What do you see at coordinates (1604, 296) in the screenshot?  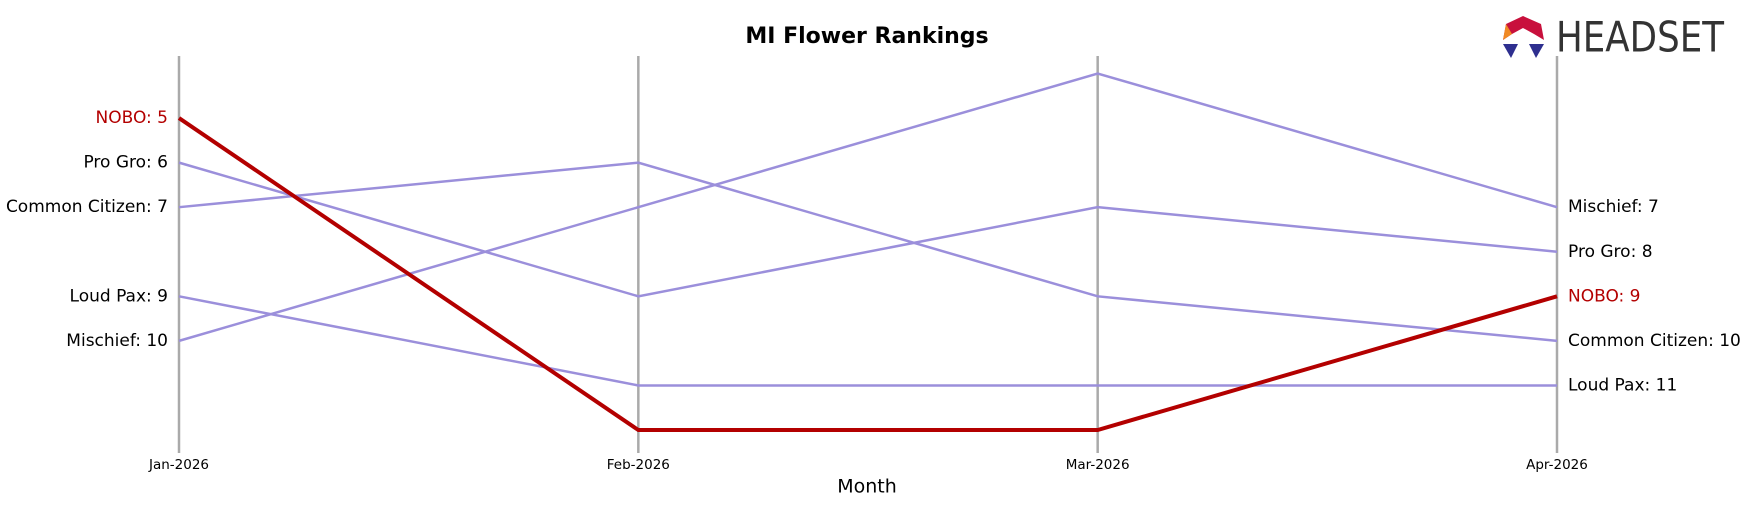 I see `data-label: NOBO: 9` at bounding box center [1604, 296].